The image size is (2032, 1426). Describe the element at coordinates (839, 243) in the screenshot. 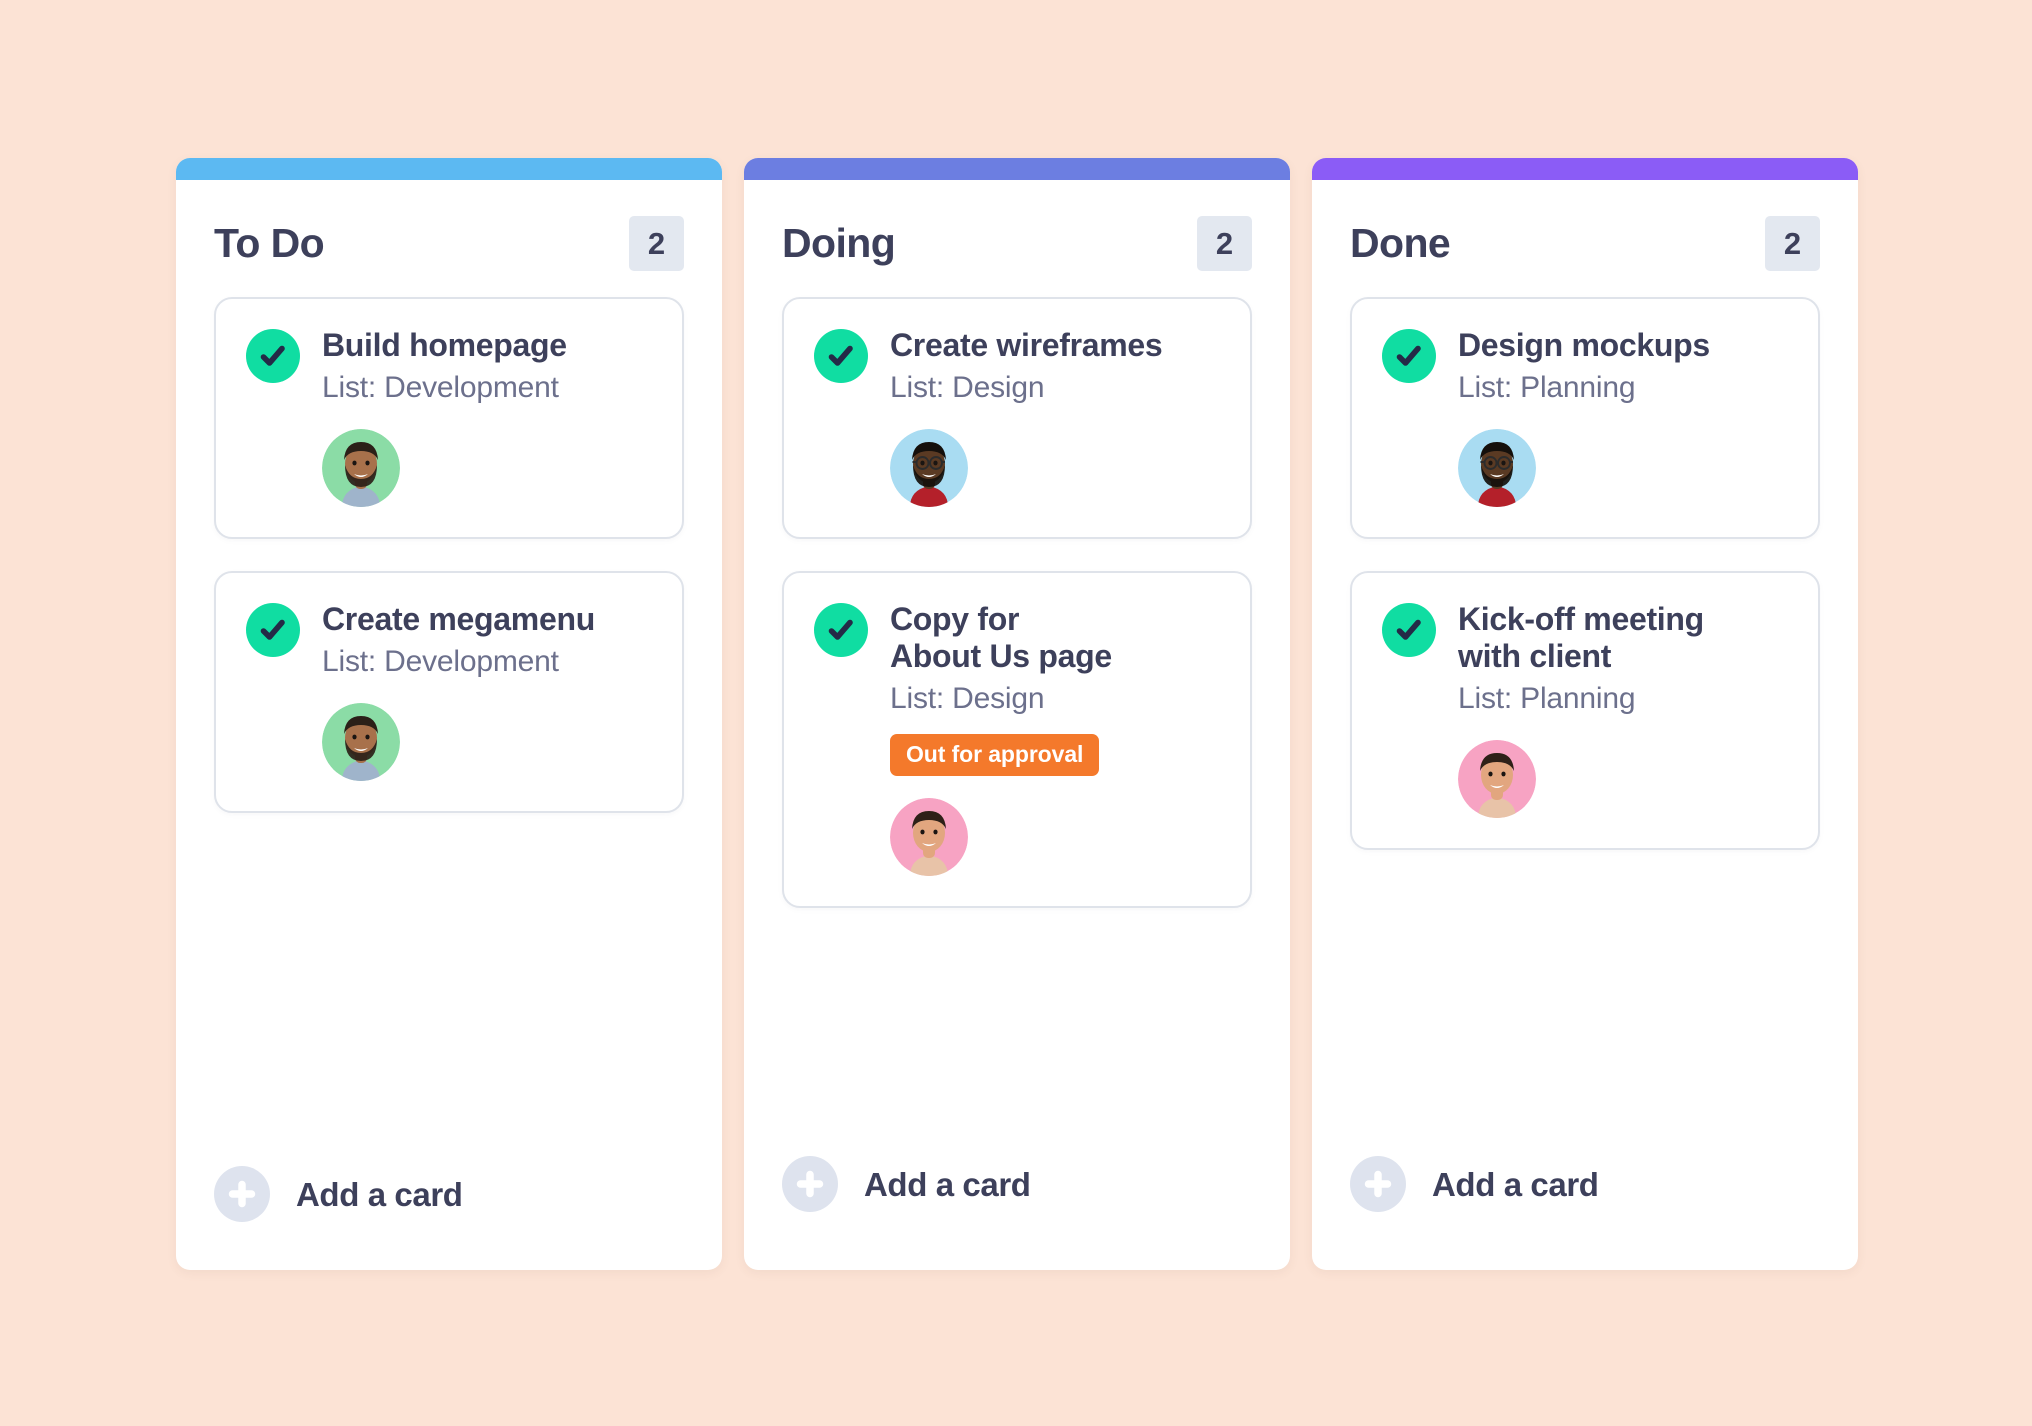

I see `column-title: Doing` at that location.